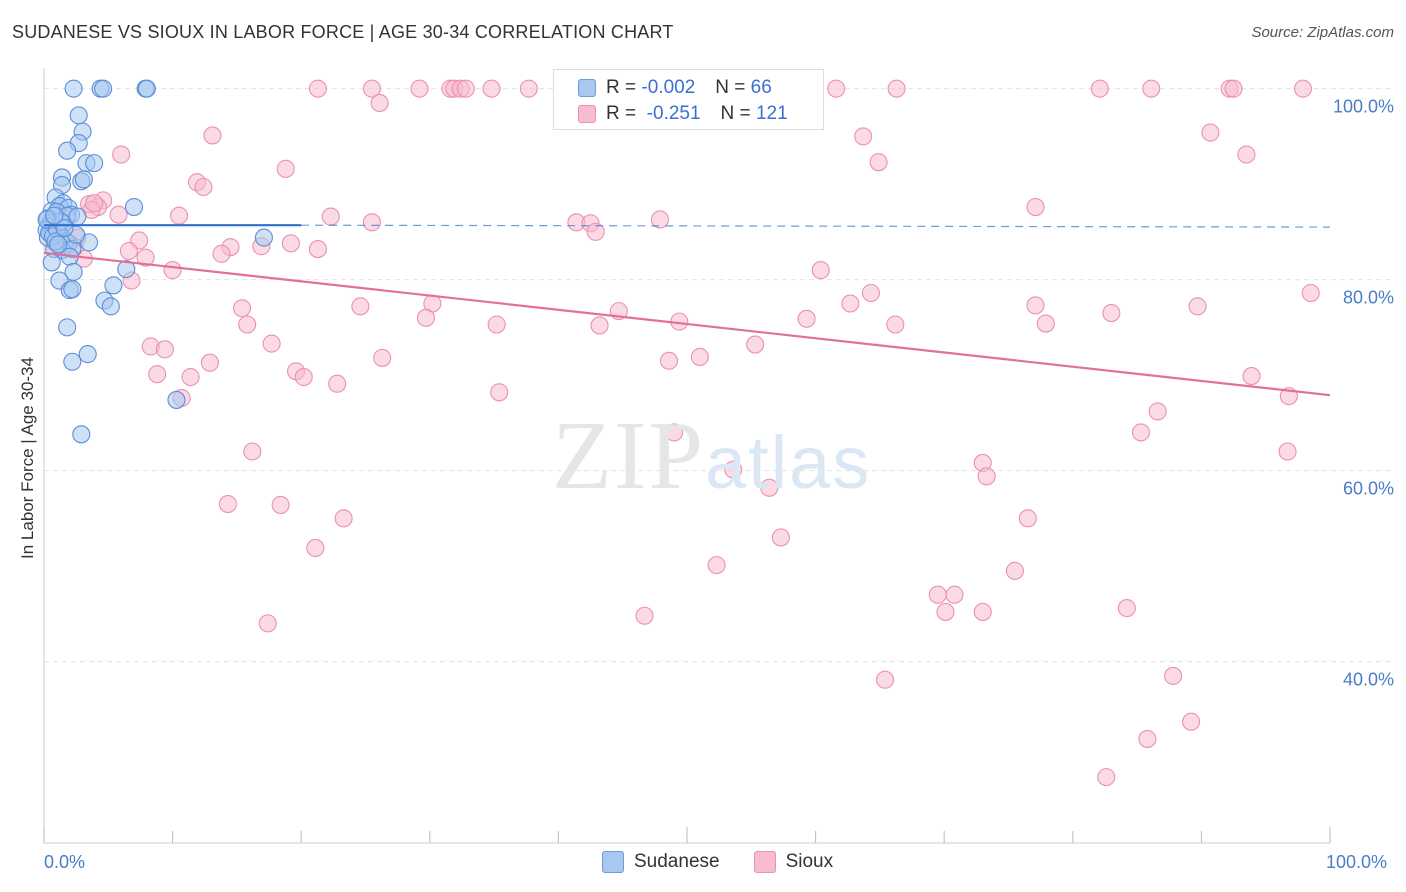 The width and height of the screenshot is (1406, 892). I want to click on x-tick-label-min: 0.0%, so click(65, 862).